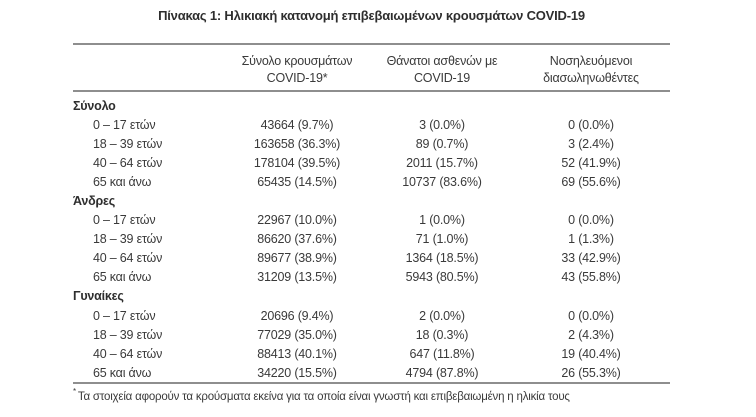 The width and height of the screenshot is (756, 417). I want to click on deaths-value: 647 (11.8%), so click(442, 353).